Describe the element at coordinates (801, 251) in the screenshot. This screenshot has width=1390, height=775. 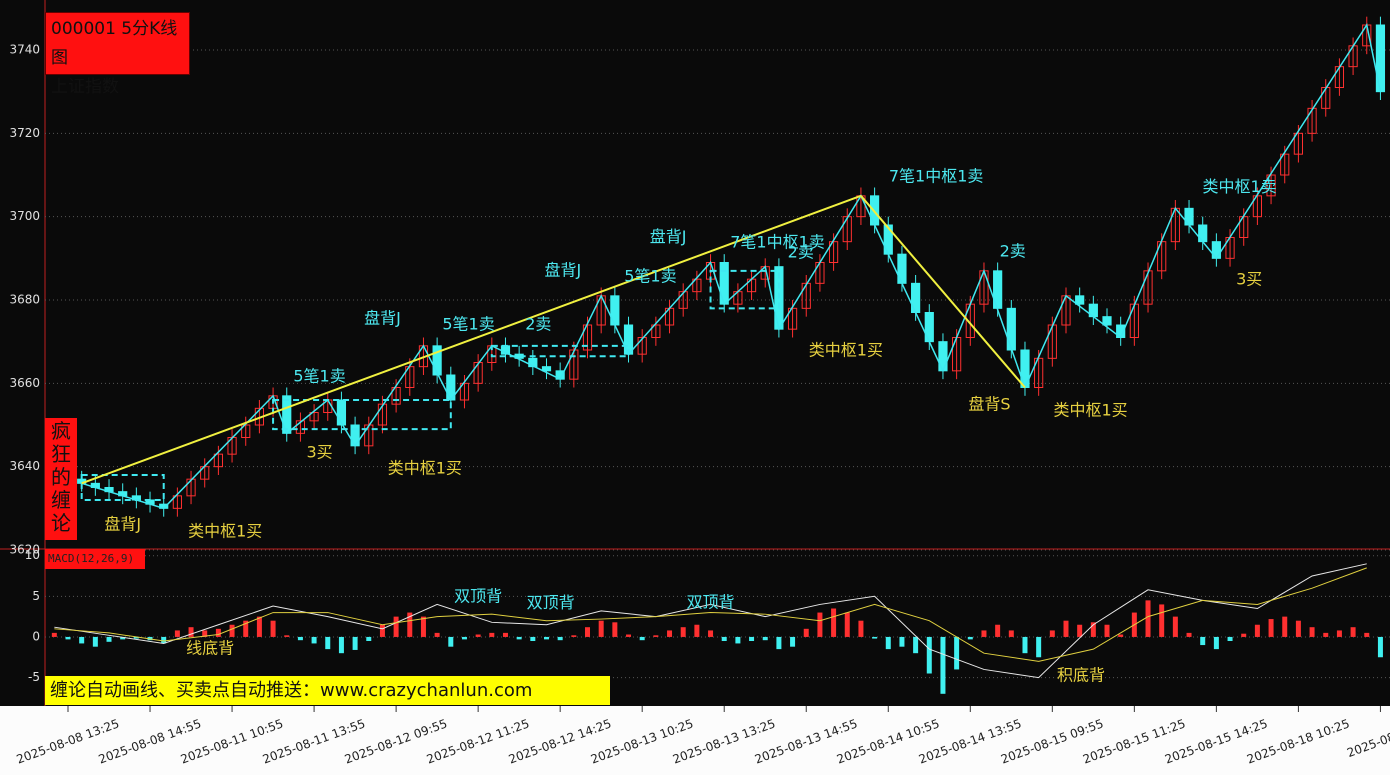
I see `annotation: 2卖` at that location.